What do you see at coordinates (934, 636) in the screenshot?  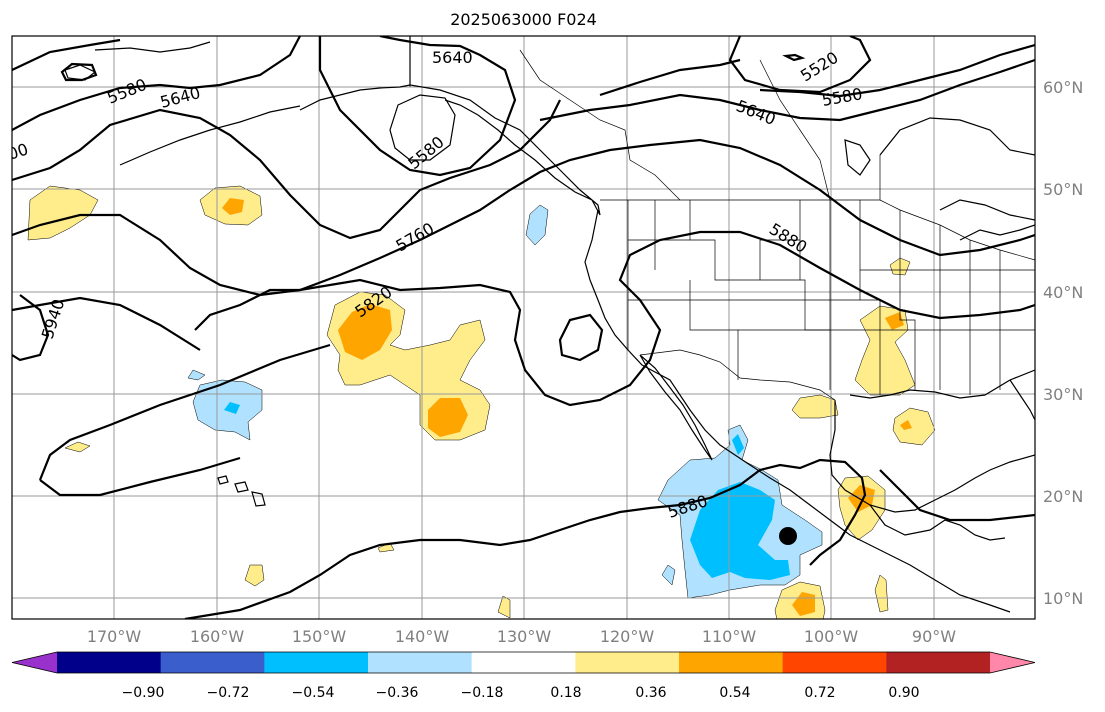 I see `longitude-tick-label: 90°W` at bounding box center [934, 636].